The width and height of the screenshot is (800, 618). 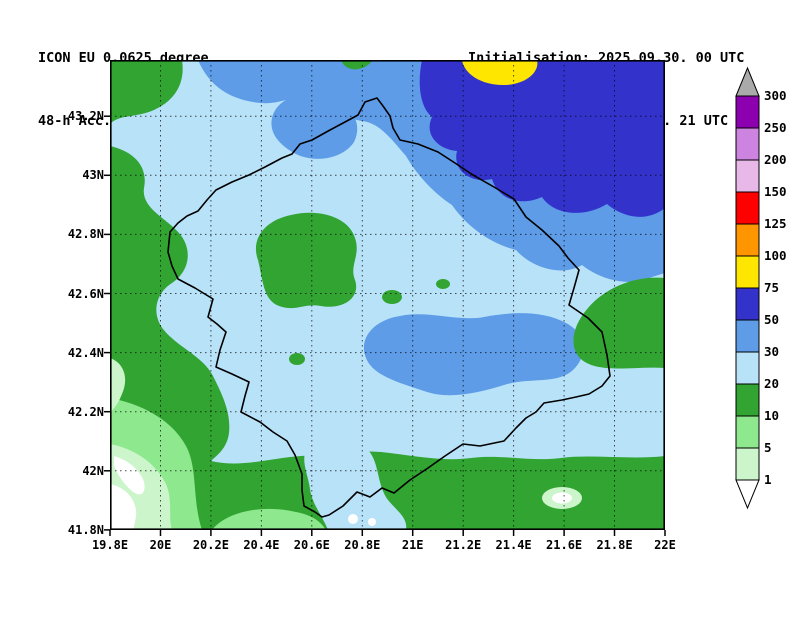 I want to click on precip-region-under-1mm-stripe, so click(x=129, y=475).